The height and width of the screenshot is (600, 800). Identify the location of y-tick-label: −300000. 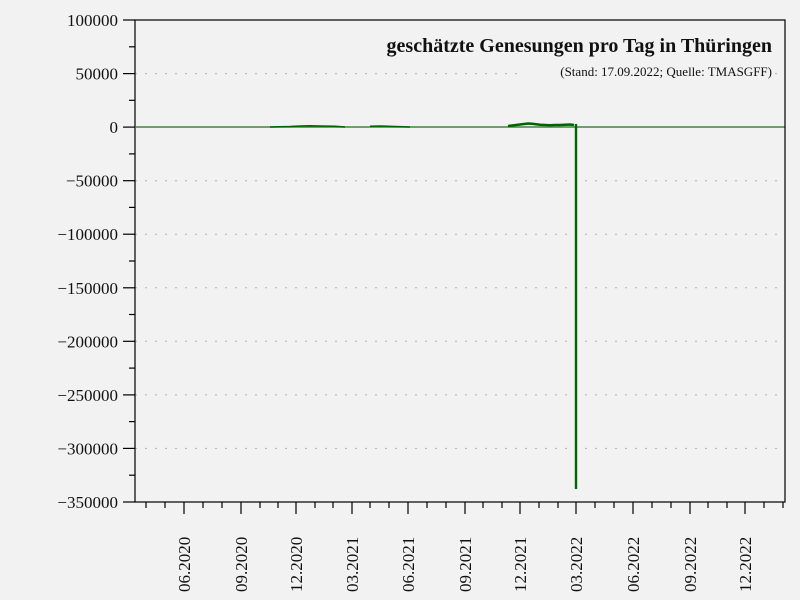
(87, 448).